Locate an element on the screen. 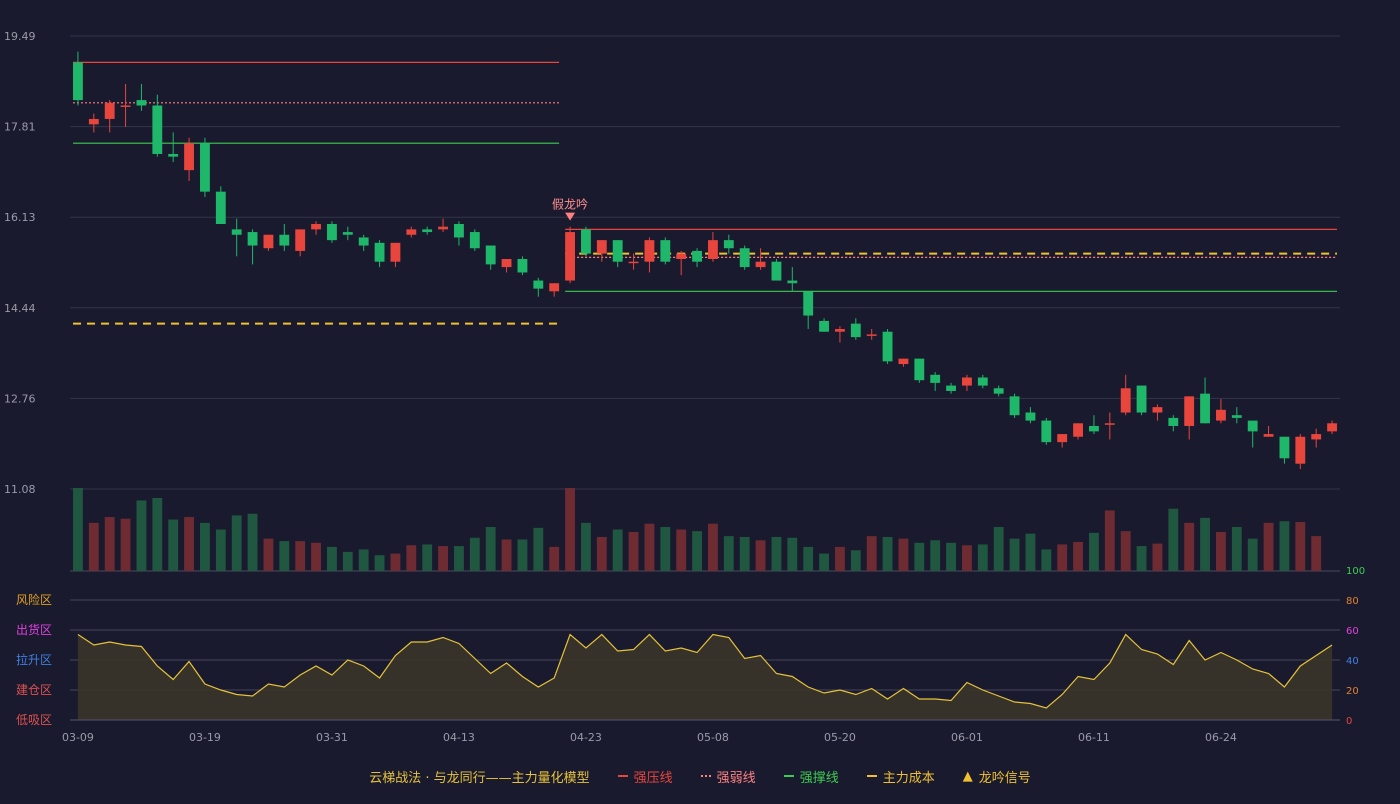  price-tick-label: 12.76 is located at coordinates (20, 398).